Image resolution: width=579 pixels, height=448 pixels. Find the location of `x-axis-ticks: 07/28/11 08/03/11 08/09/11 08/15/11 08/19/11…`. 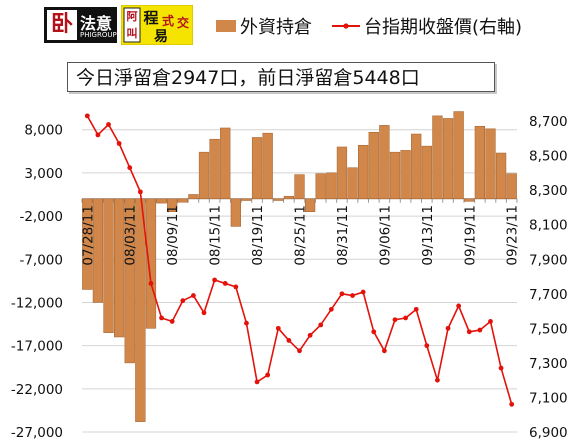

x-axis-ticks: 07/28/11 08/03/11 08/09/11 08/15/11 08/19/11… is located at coordinates (300, 235).